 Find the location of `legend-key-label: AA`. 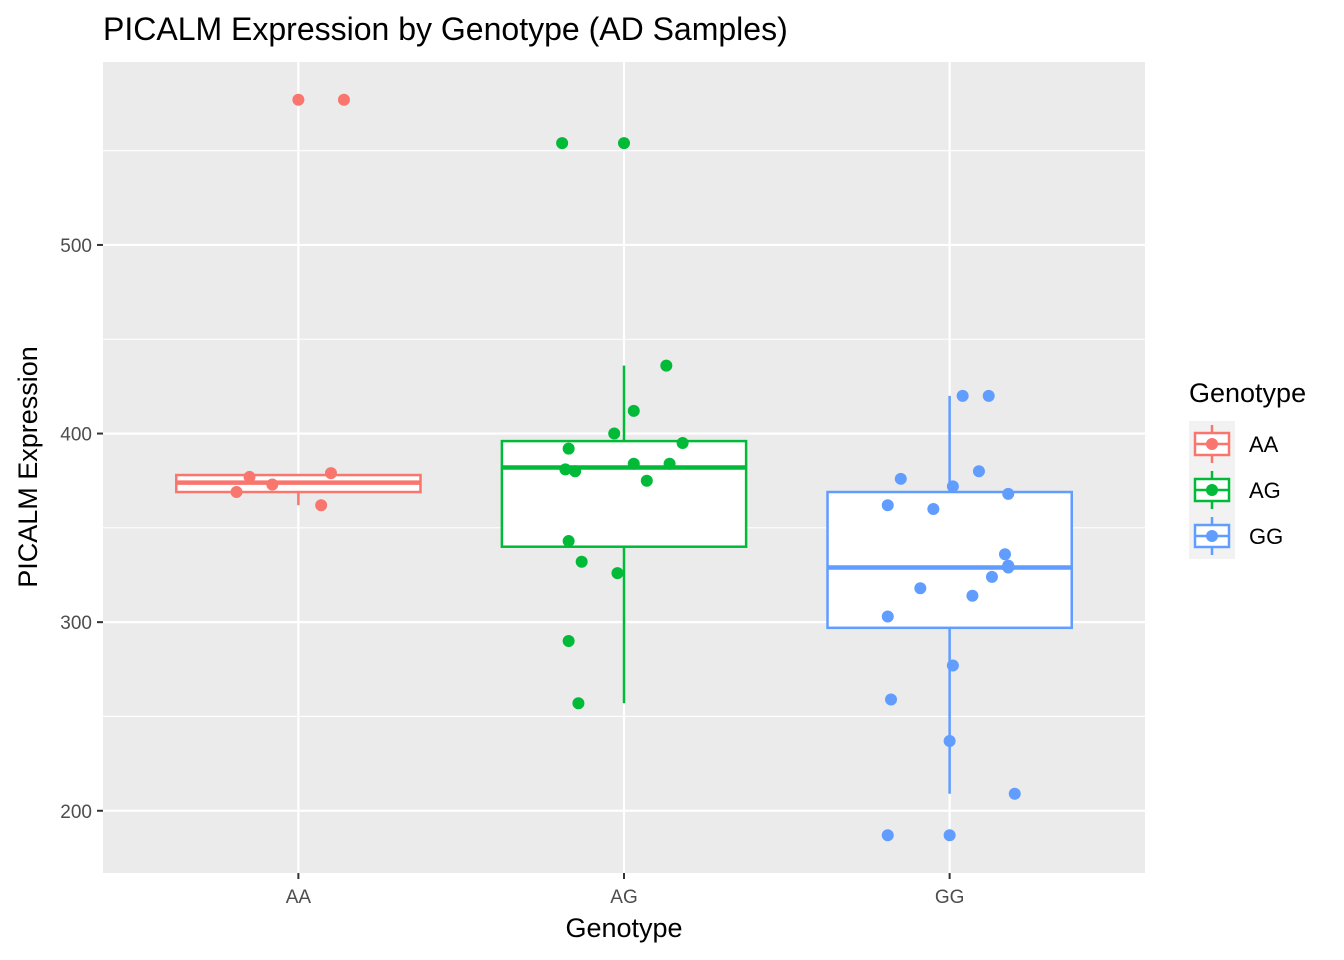

legend-key-label: AA is located at coordinates (1264, 444).